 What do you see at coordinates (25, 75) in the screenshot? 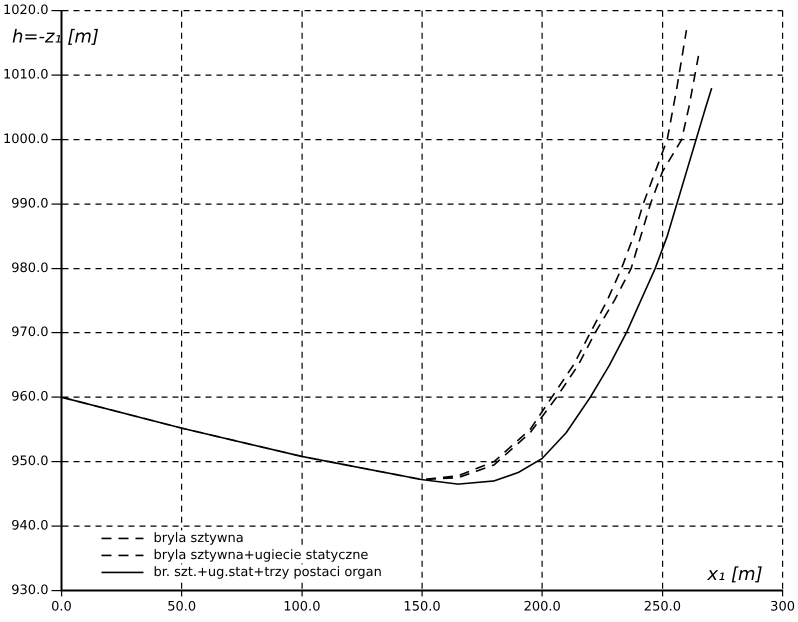
I see `y-tick-label: 1010.0` at bounding box center [25, 75].